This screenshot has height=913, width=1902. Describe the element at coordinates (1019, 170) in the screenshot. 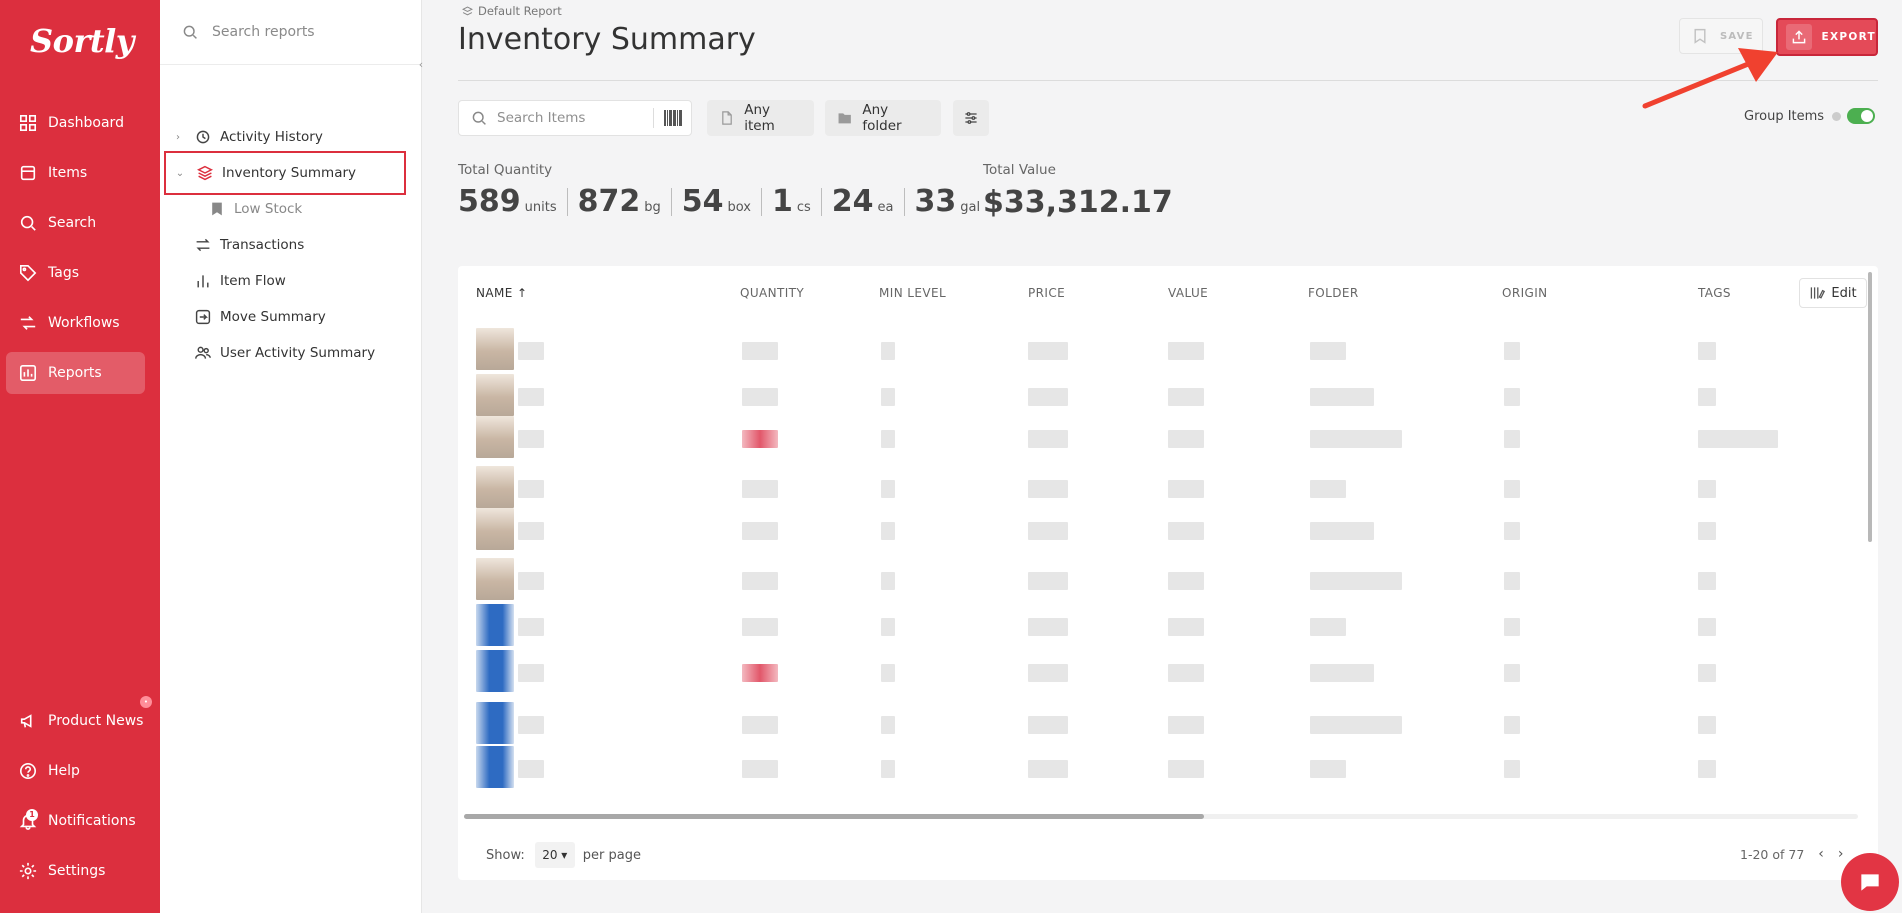

I see `total-value-label: Total Value` at that location.